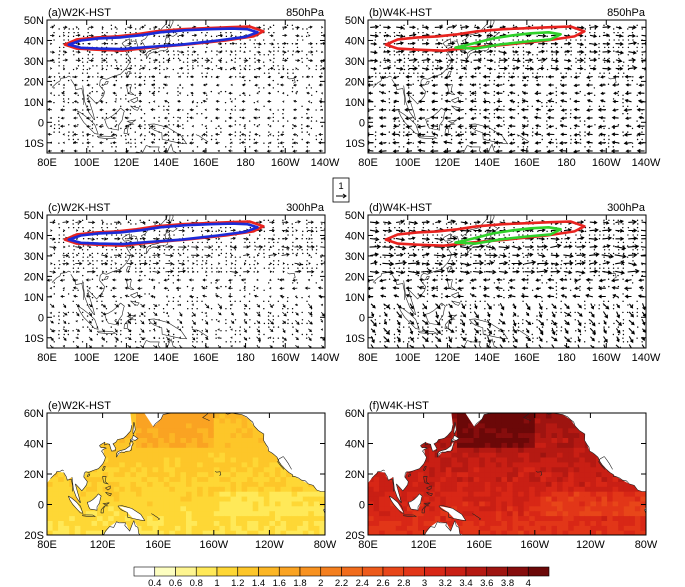 The width and height of the screenshot is (685, 587). Describe the element at coordinates (55, 479) in the screenshot. I see `sst-cell` at that location.